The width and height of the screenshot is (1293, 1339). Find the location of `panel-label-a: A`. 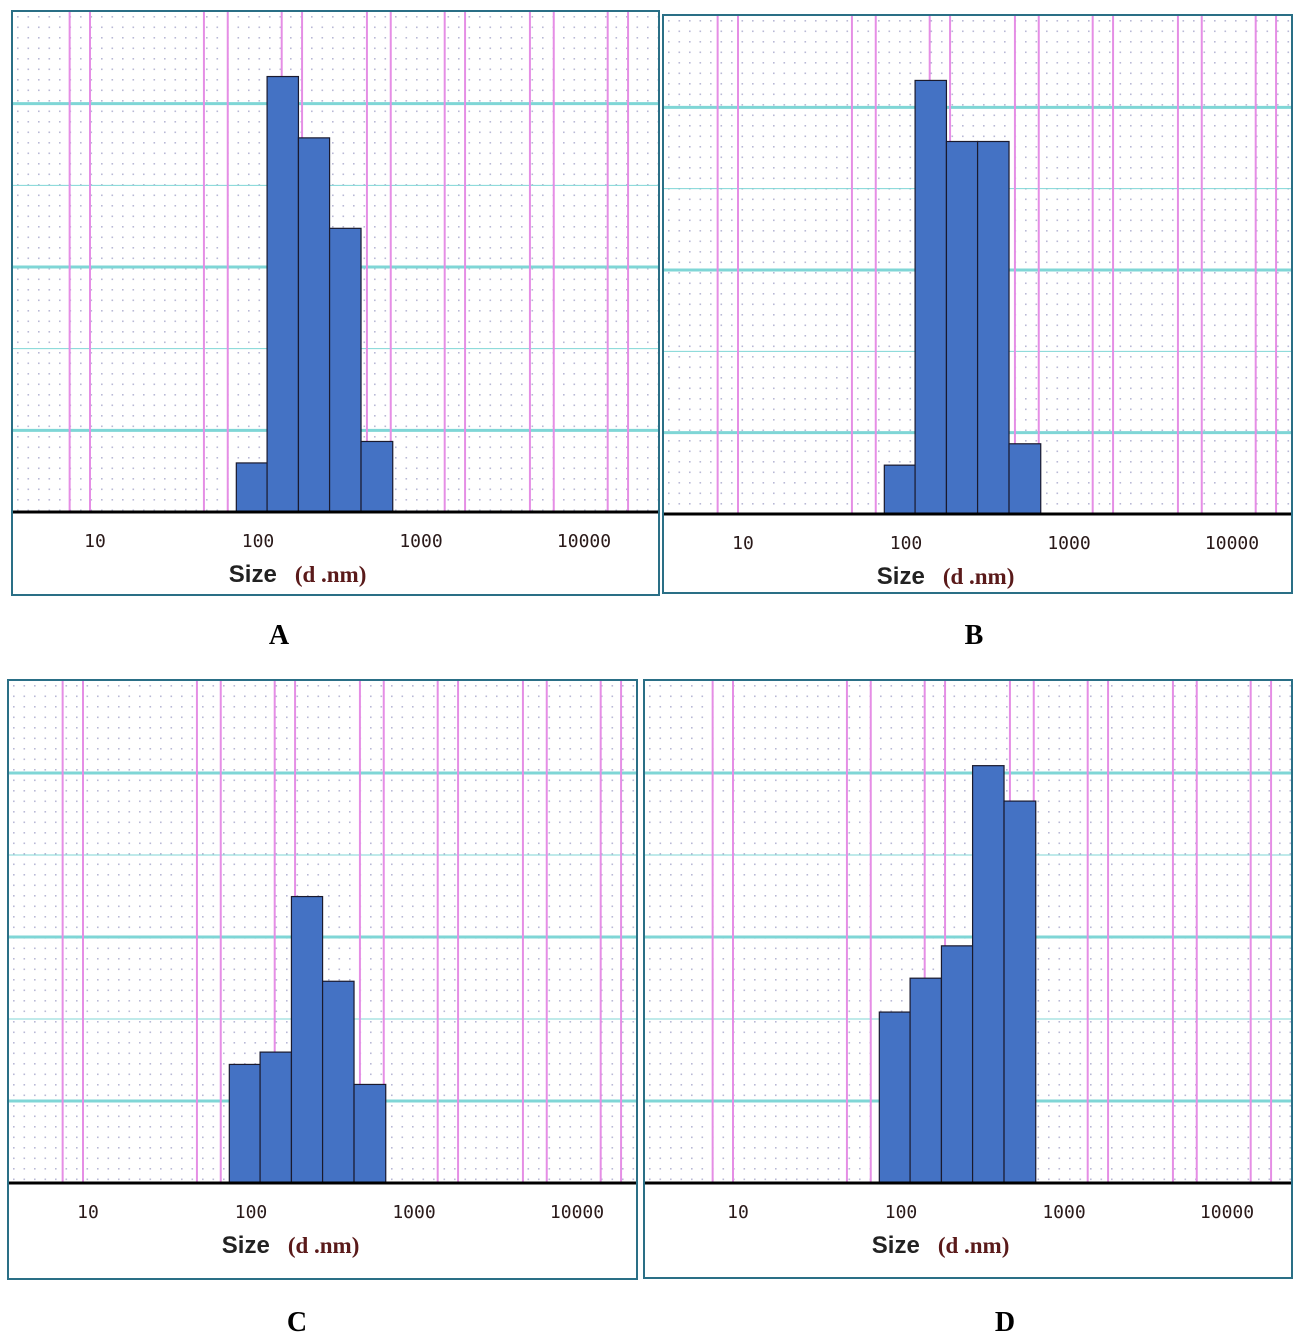

panel-label-a: A is located at coordinates (279, 635).